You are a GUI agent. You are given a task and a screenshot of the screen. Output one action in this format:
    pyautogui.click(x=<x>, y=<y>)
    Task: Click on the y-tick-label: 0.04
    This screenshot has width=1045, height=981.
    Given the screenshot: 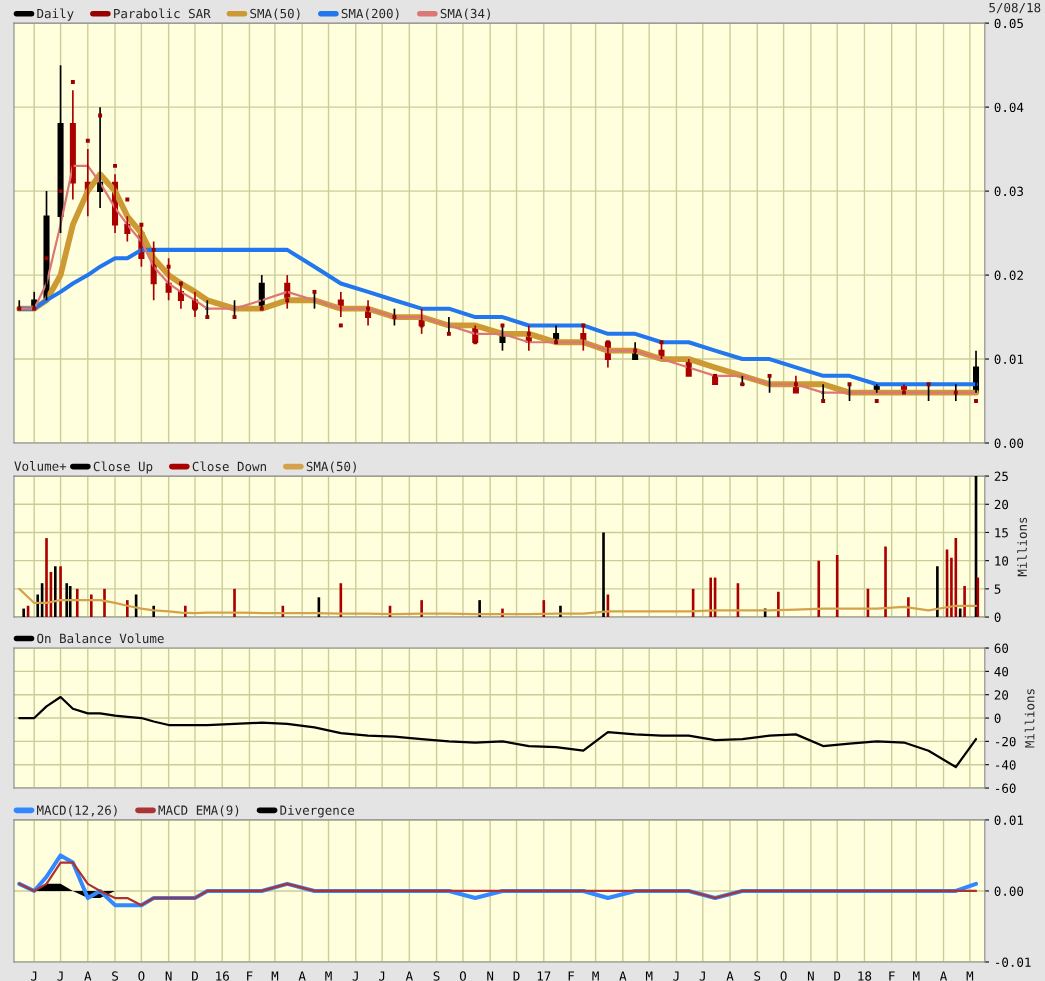 What is the action you would take?
    pyautogui.click(x=1009, y=107)
    